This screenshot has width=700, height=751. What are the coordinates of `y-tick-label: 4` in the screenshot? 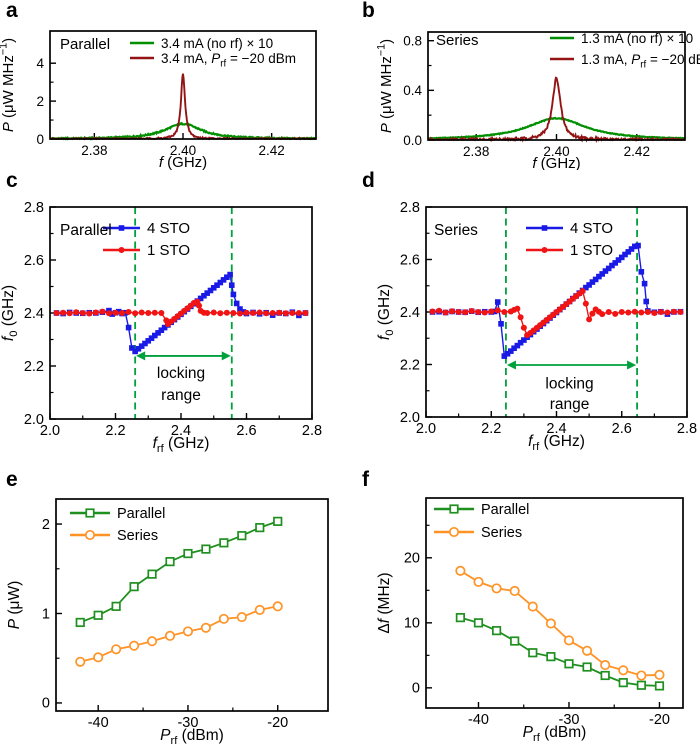 It's located at (40, 63).